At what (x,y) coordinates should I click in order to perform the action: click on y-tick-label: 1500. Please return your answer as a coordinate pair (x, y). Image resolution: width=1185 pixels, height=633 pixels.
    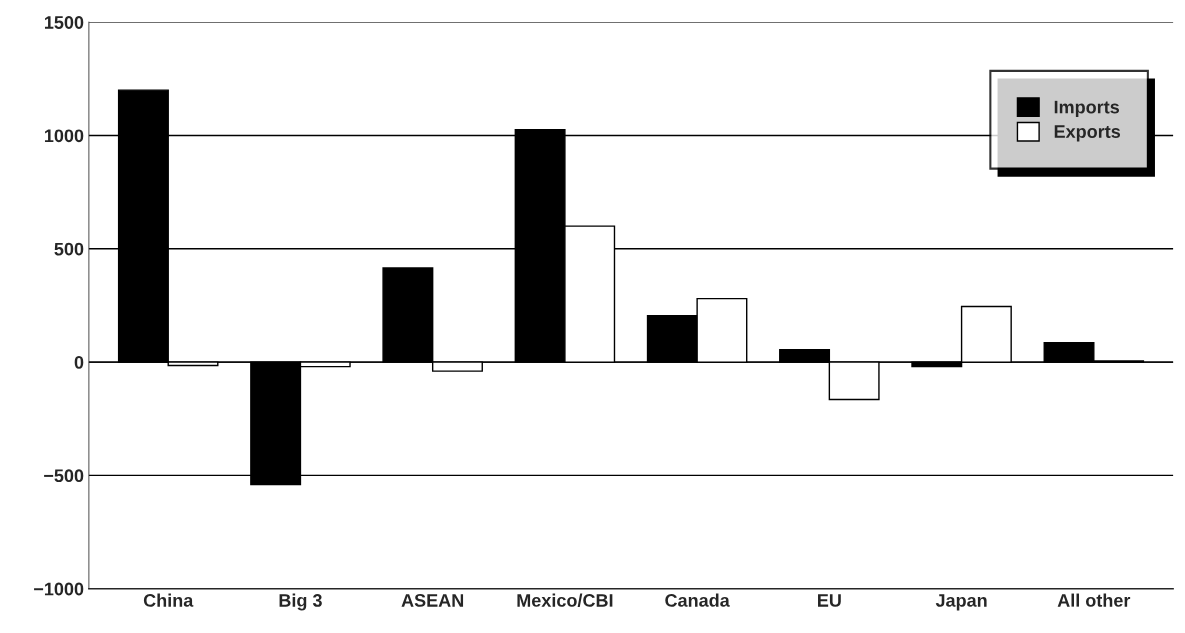
    Looking at the image, I should click on (64, 22).